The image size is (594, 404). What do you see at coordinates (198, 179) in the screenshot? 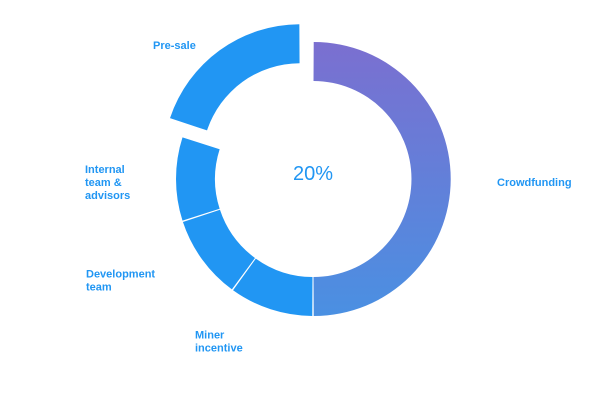
I see `slice-internal-team-and-advisors` at bounding box center [198, 179].